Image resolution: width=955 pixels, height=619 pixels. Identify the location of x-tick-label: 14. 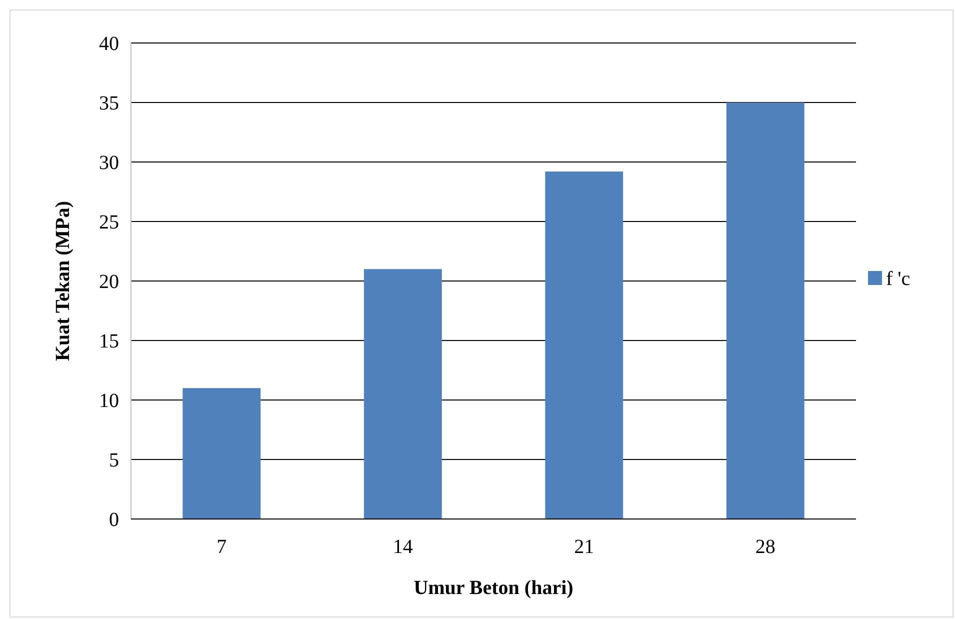
(402, 547).